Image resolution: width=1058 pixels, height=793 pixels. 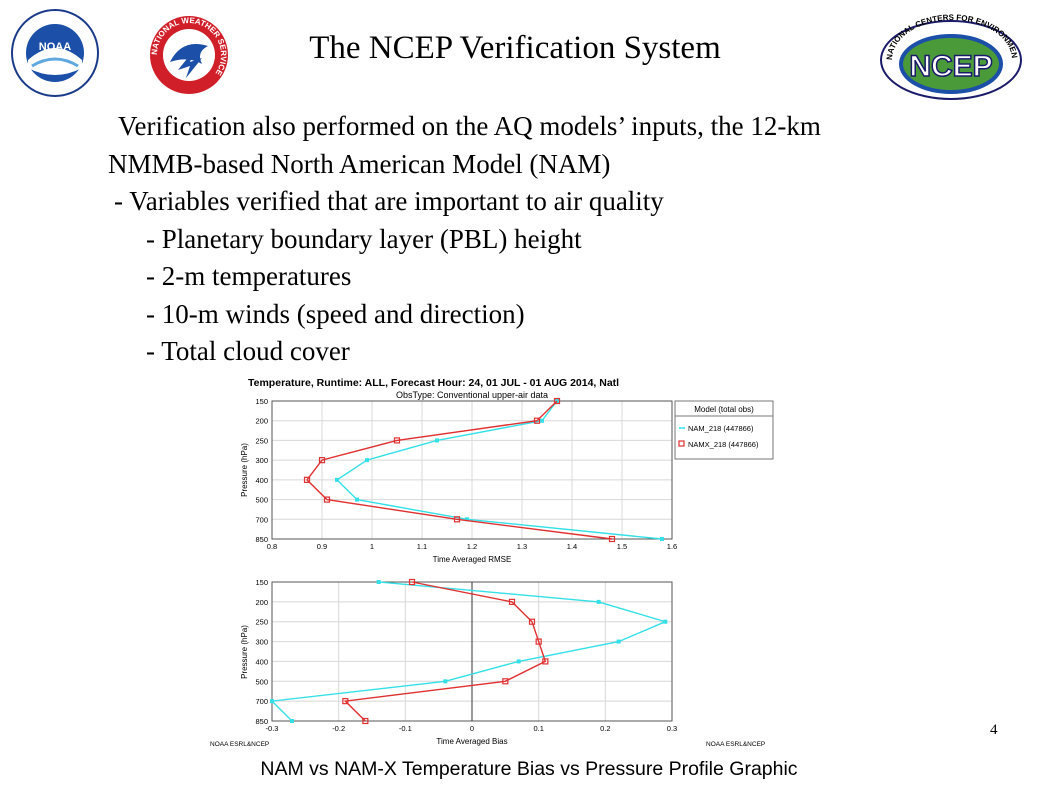 I want to click on chart2-y-tick-label: 200, so click(x=261, y=602).